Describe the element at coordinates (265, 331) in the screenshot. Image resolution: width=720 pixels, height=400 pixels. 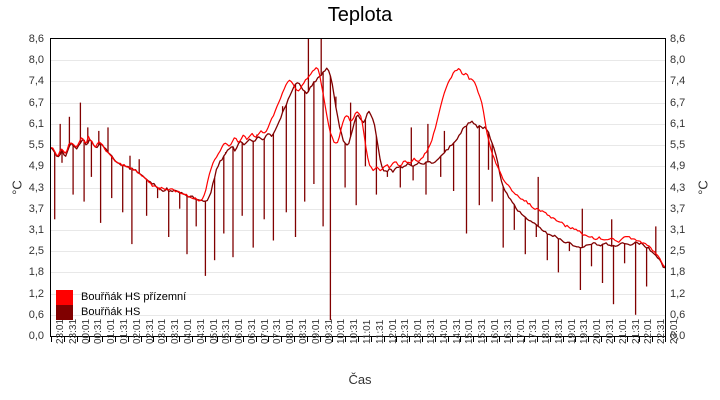
I see `x-tick-label: 07:01` at that location.